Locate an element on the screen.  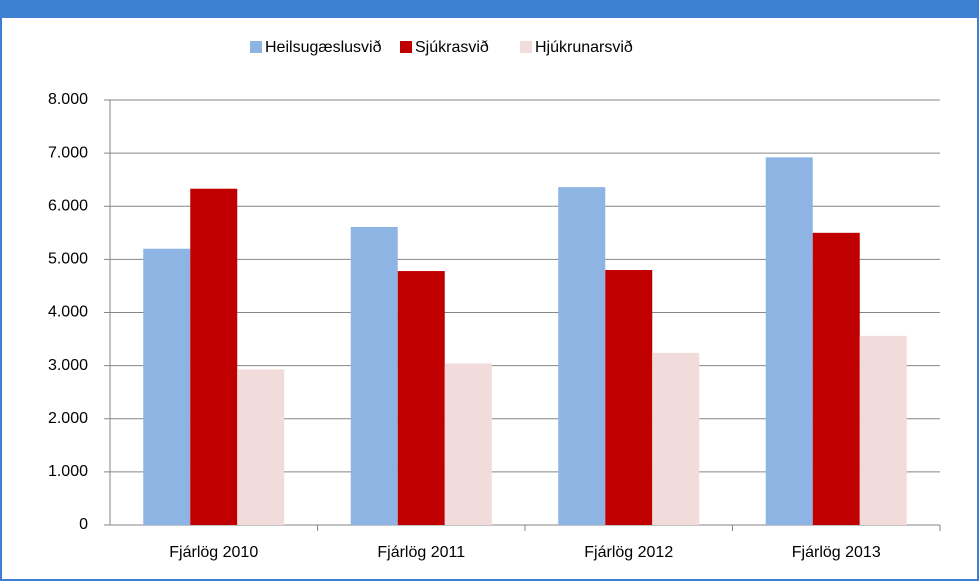
legend-label: Hjúkrunarsvið is located at coordinates (584, 47).